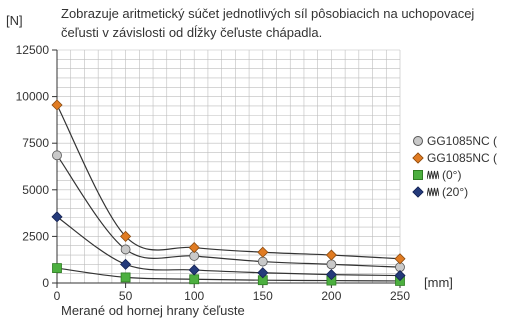 This screenshot has width=505, height=320. I want to click on y-axis-unit: [N], so click(14, 20).